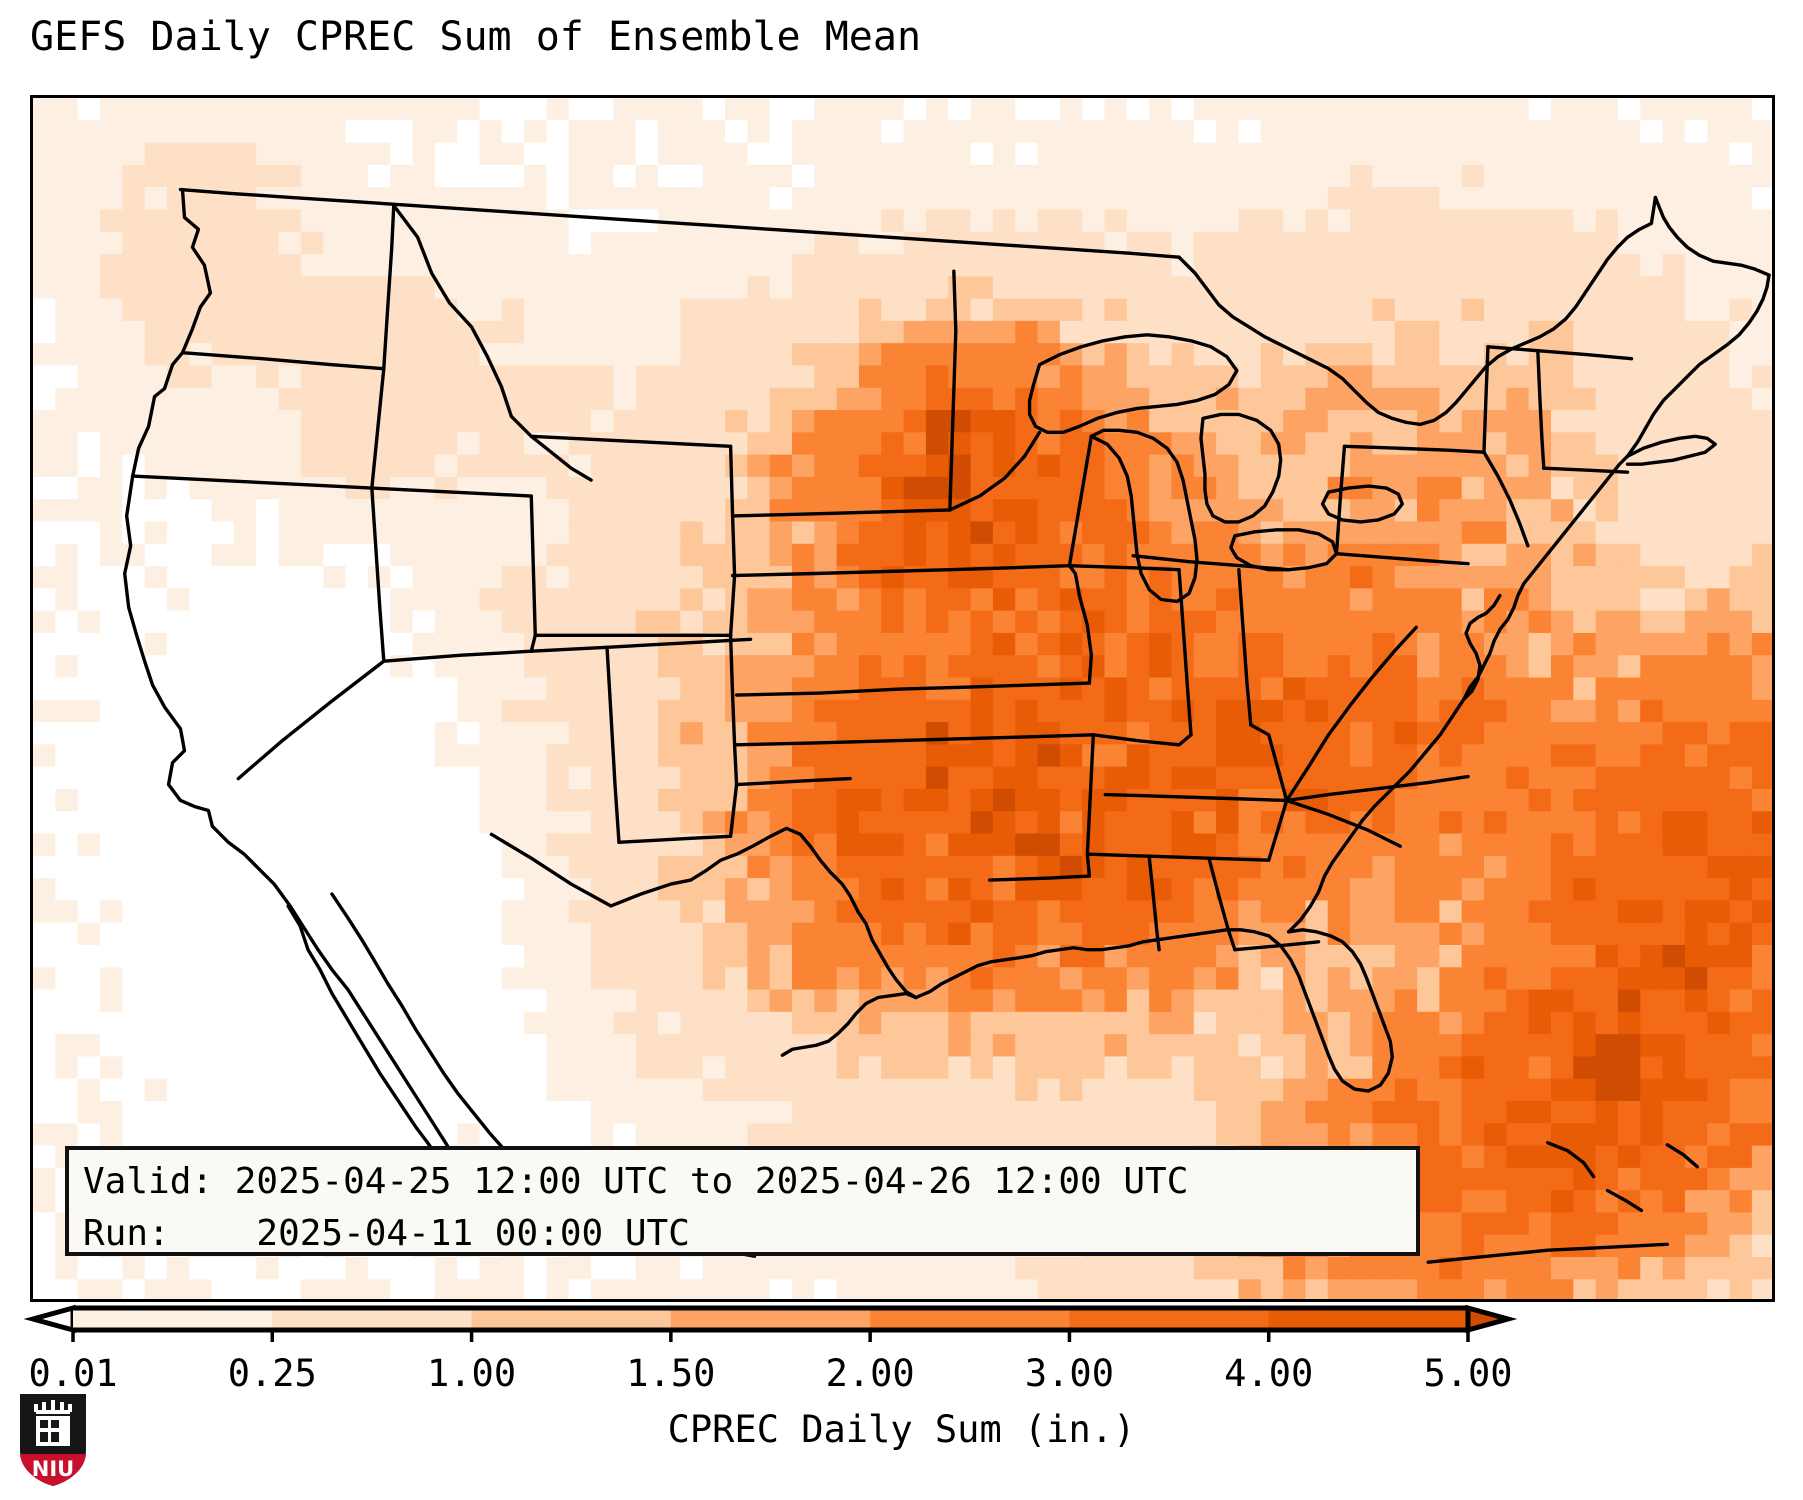 Image resolution: width=1803 pixels, height=1500 pixels. I want to click on geo-outline, so click(613, 744).